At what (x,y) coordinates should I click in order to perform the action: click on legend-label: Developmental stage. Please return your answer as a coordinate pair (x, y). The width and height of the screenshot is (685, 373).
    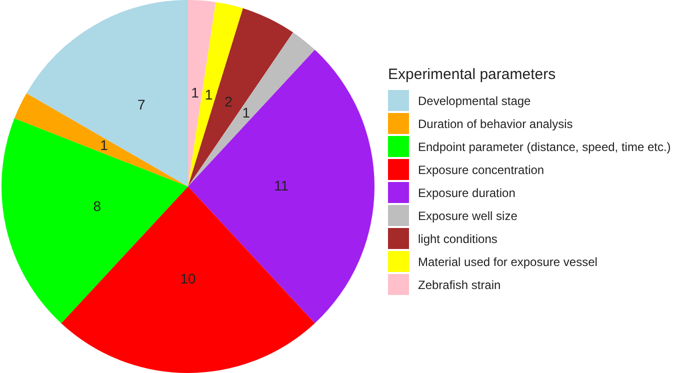
    Looking at the image, I should click on (474, 101).